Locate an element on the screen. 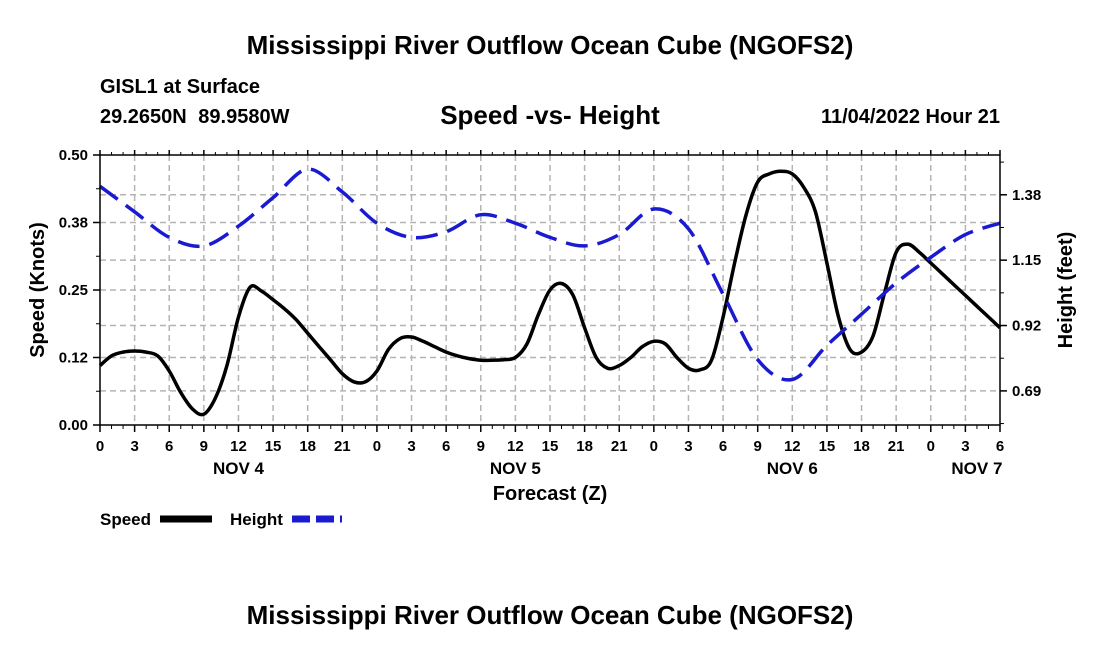 The image size is (1100, 650). legend-label-height: Height is located at coordinates (256, 519).